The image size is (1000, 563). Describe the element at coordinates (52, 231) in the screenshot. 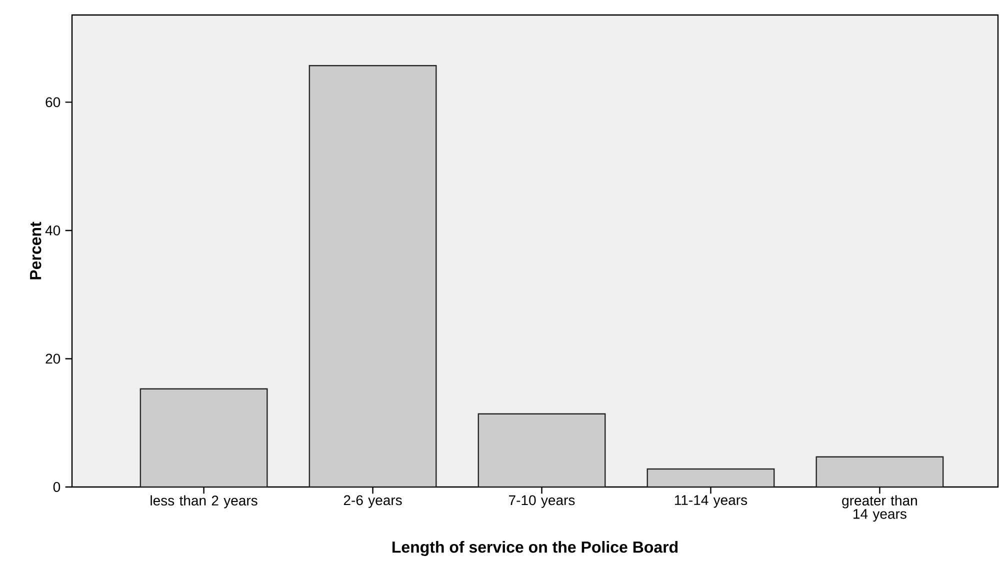

I see `y-tick-label: 40` at that location.